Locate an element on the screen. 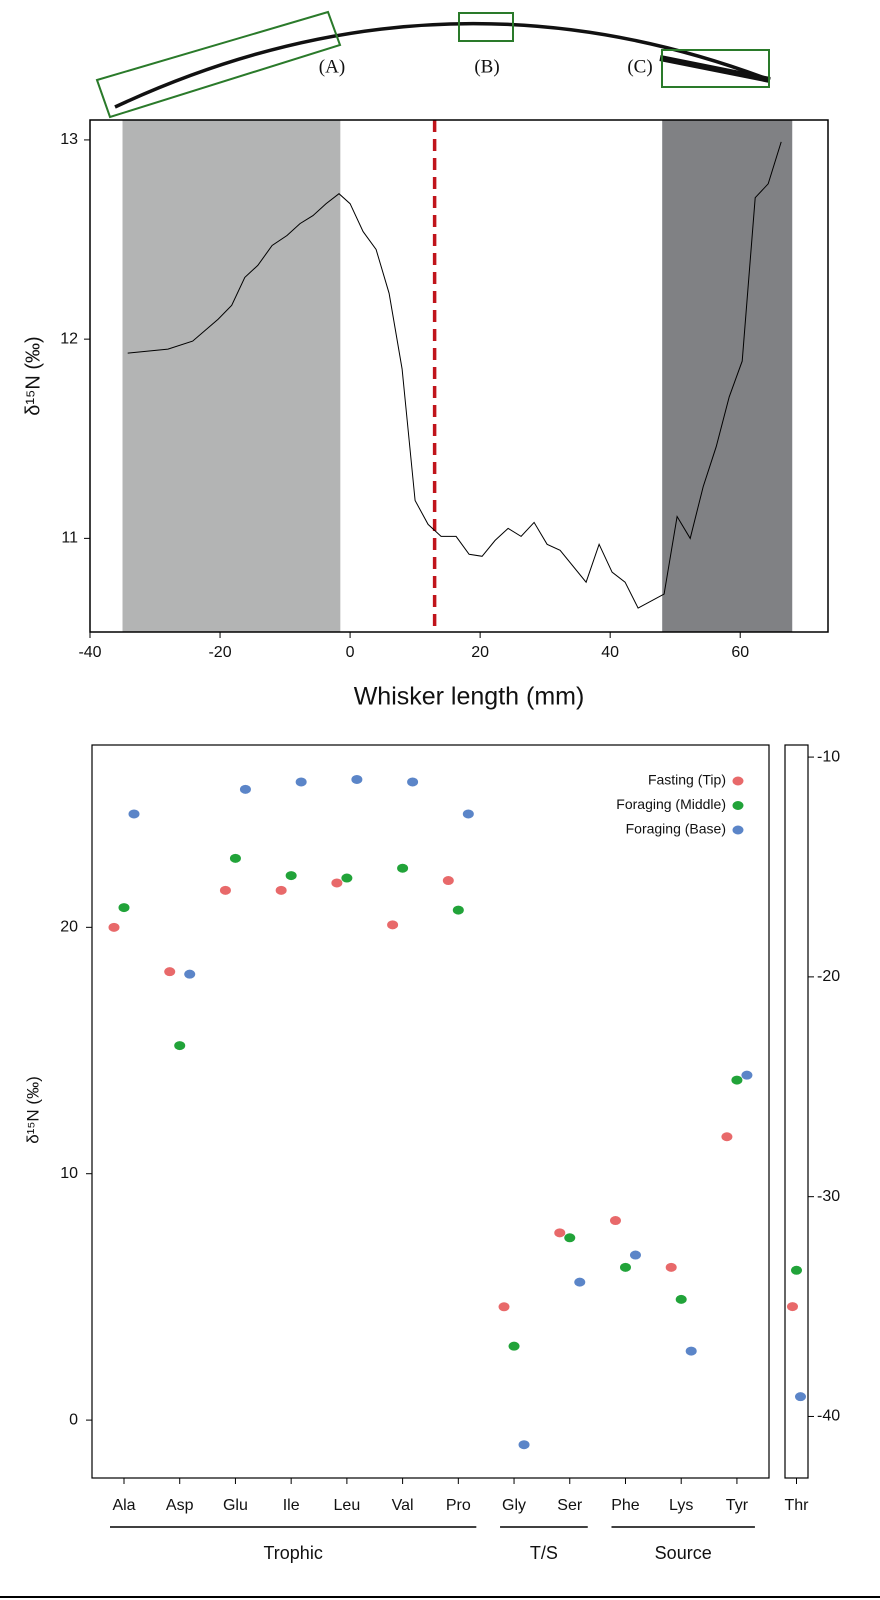 Image resolution: width=880 pixels, height=1600 pixels. annotation: (C) is located at coordinates (639, 66).